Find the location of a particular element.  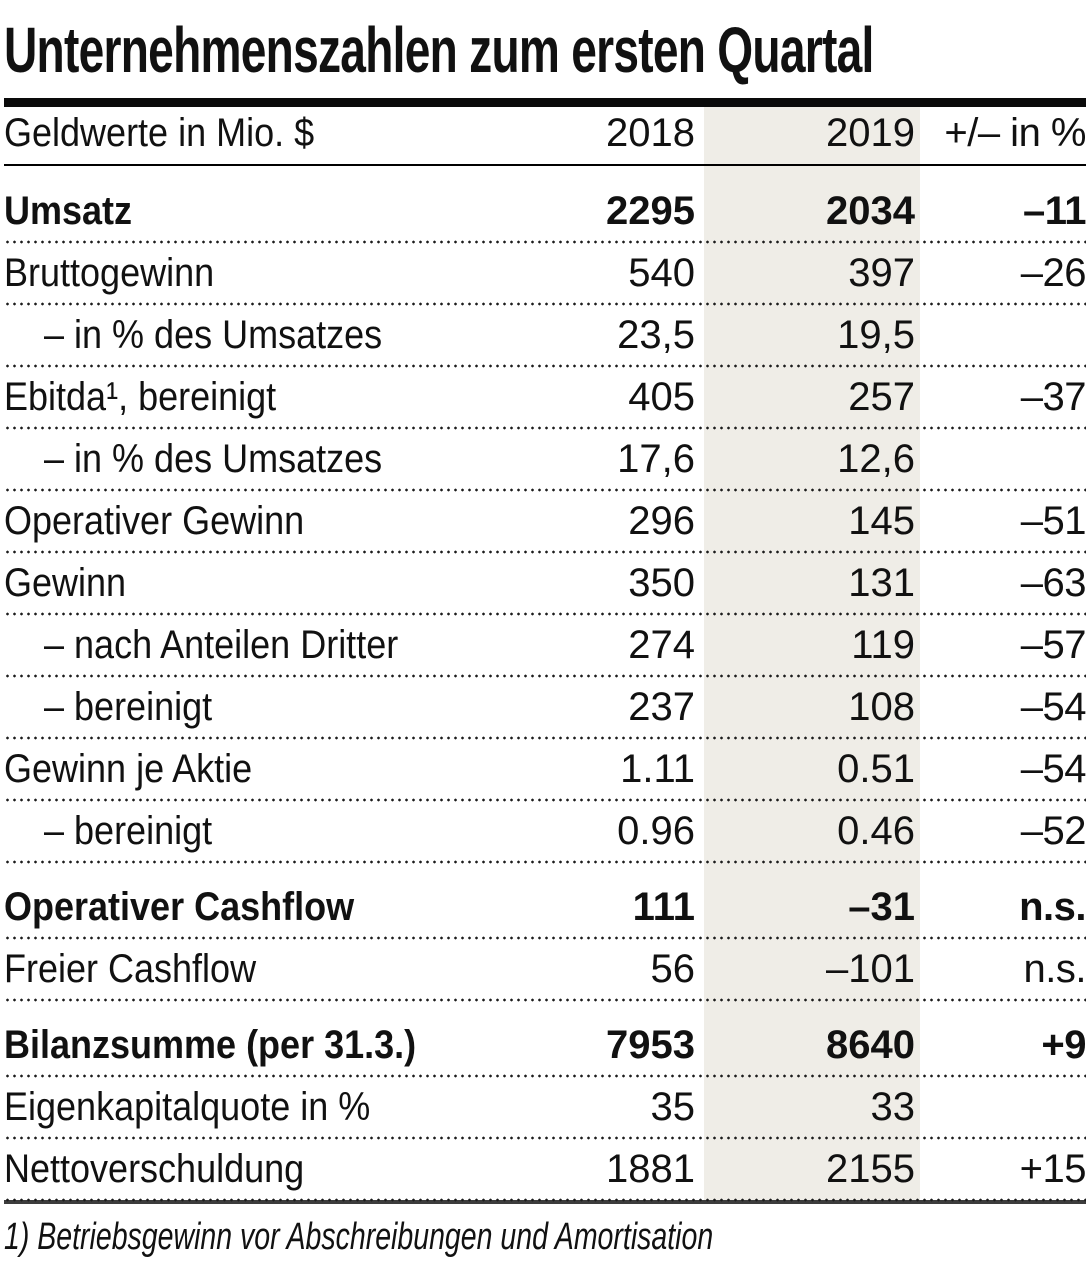

row-label-cell: Nettoverschuldung is located at coordinates (242, 1169).